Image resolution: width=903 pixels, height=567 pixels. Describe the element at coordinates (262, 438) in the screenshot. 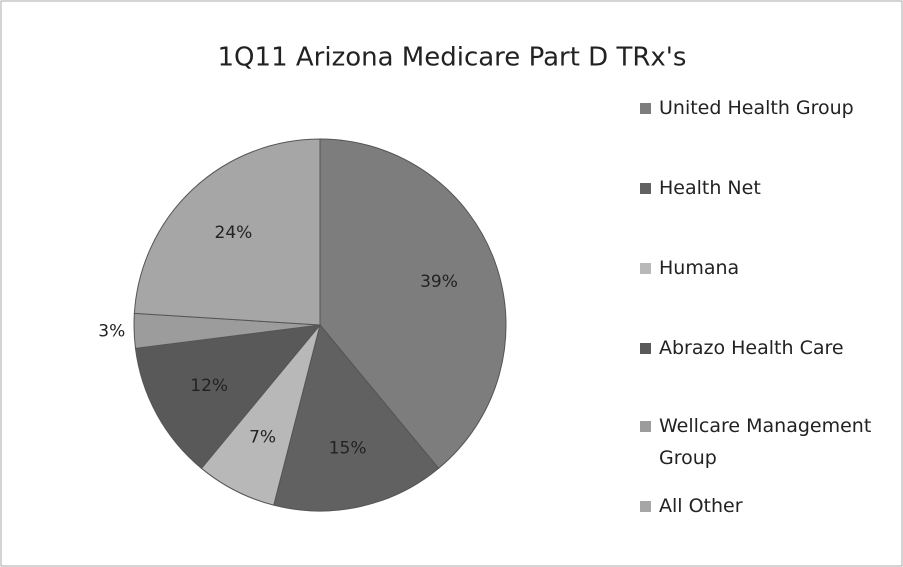

I see `data-label: 7%` at that location.